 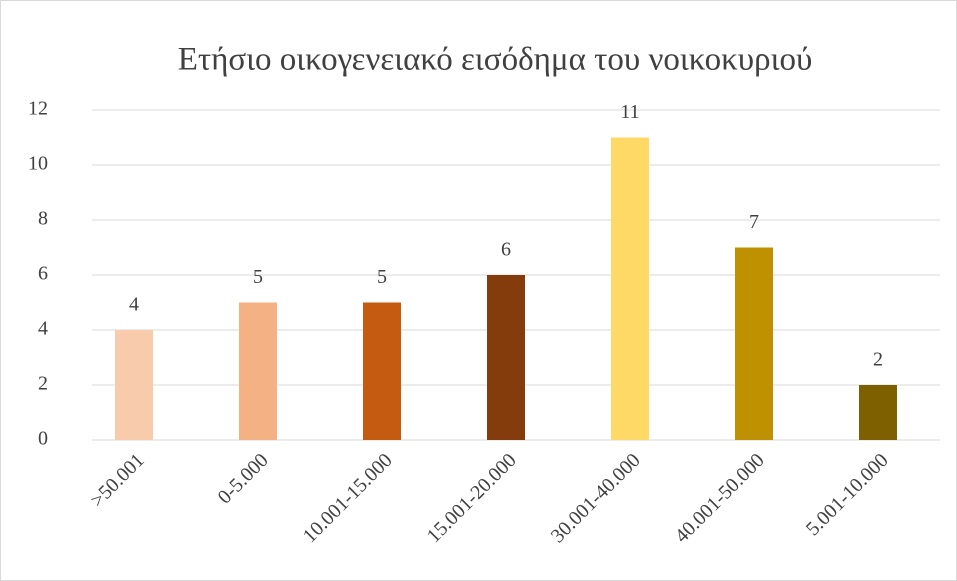 What do you see at coordinates (43, 384) in the screenshot?
I see `y-tick-label: 2` at bounding box center [43, 384].